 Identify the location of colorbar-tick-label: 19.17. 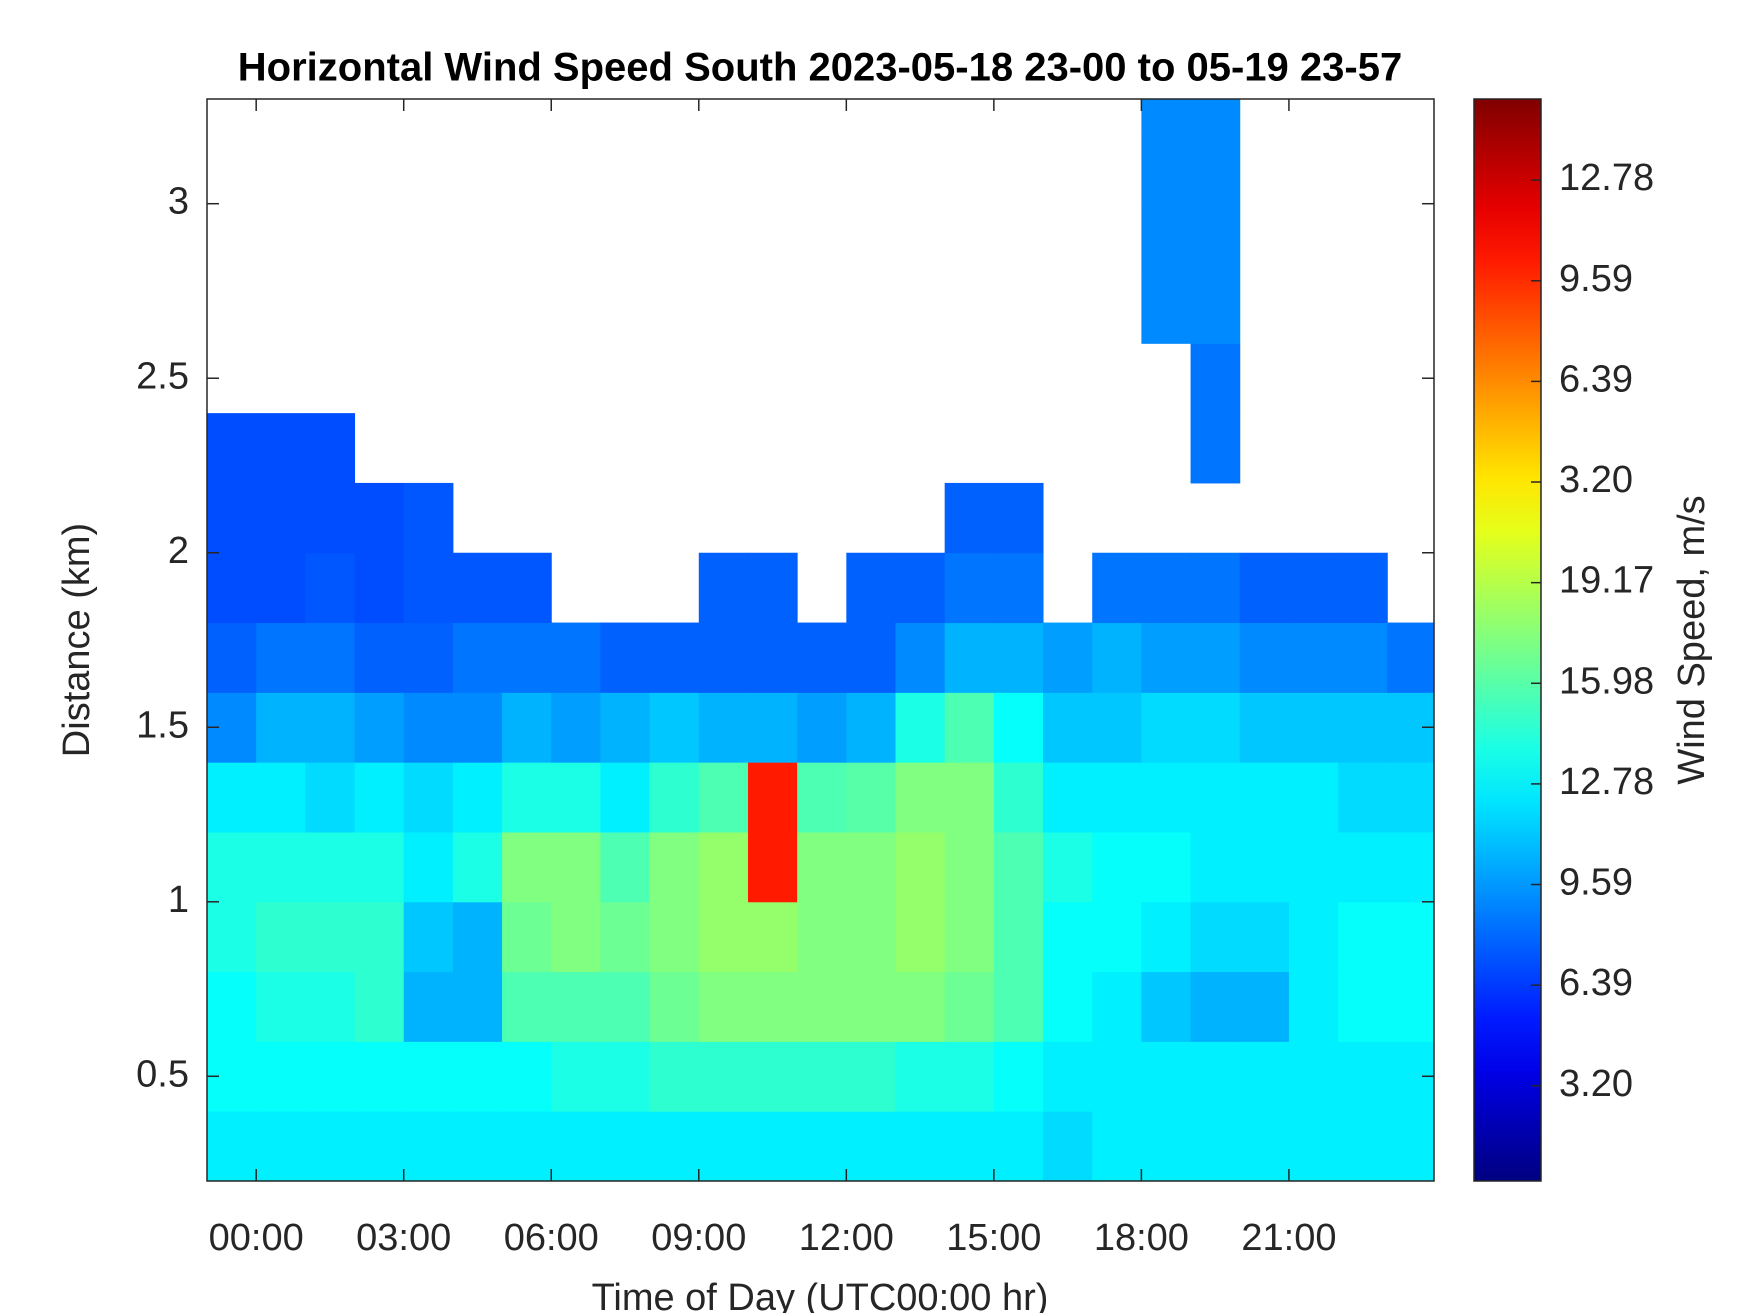
(1606, 581).